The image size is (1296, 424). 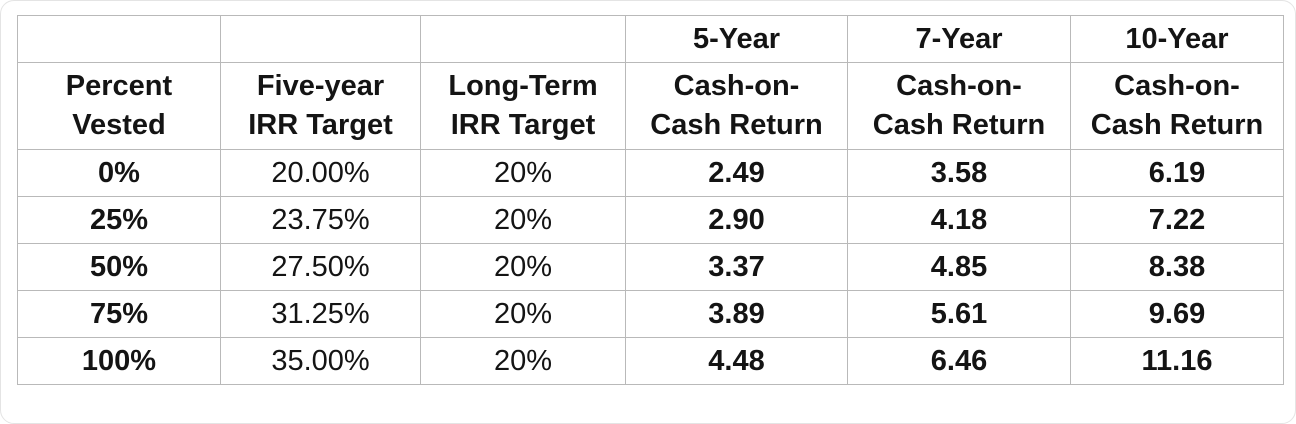 I want to click on cell-cash-10yr: 11.16, so click(x=1177, y=361).